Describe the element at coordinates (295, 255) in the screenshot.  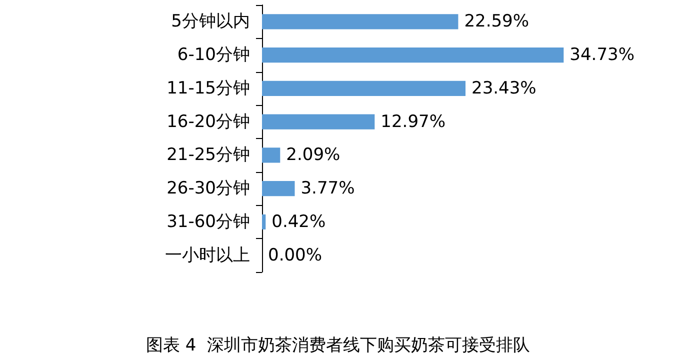
I see `data-label: 0.00%` at that location.